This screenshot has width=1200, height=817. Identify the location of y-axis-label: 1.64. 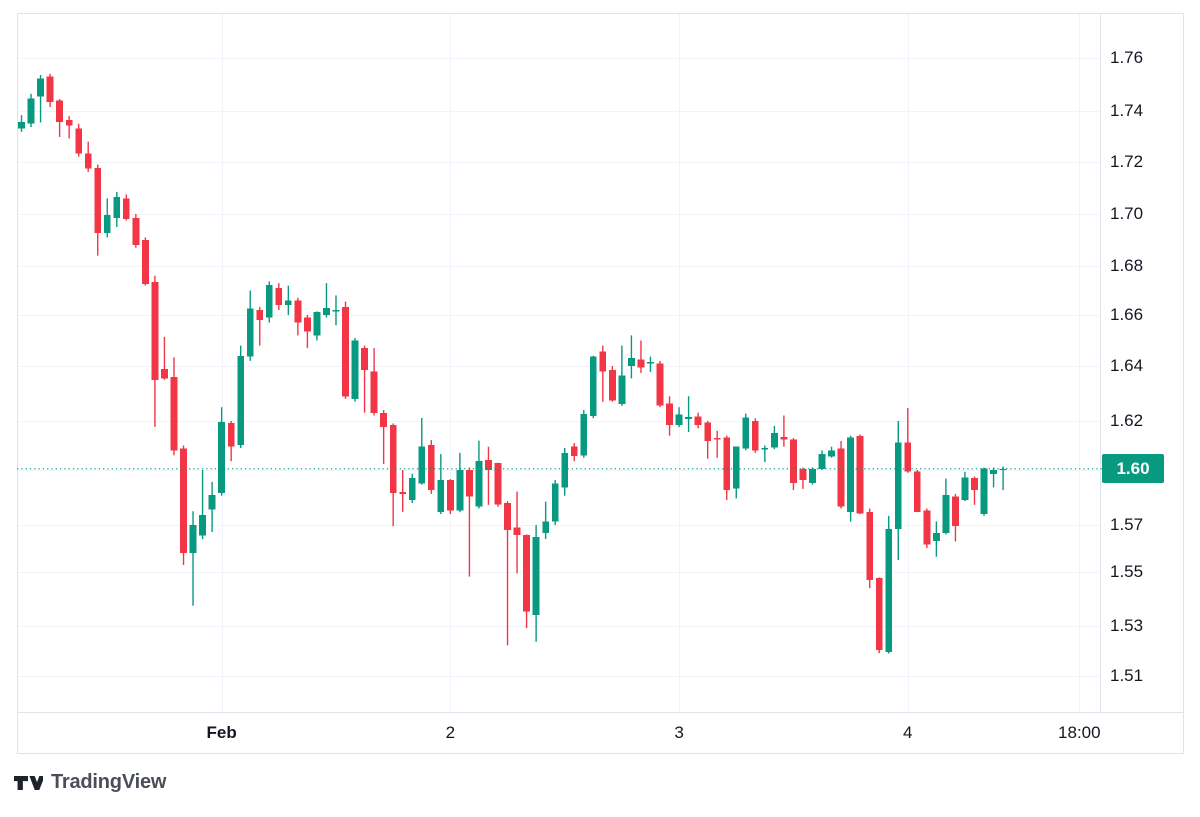
(1127, 365).